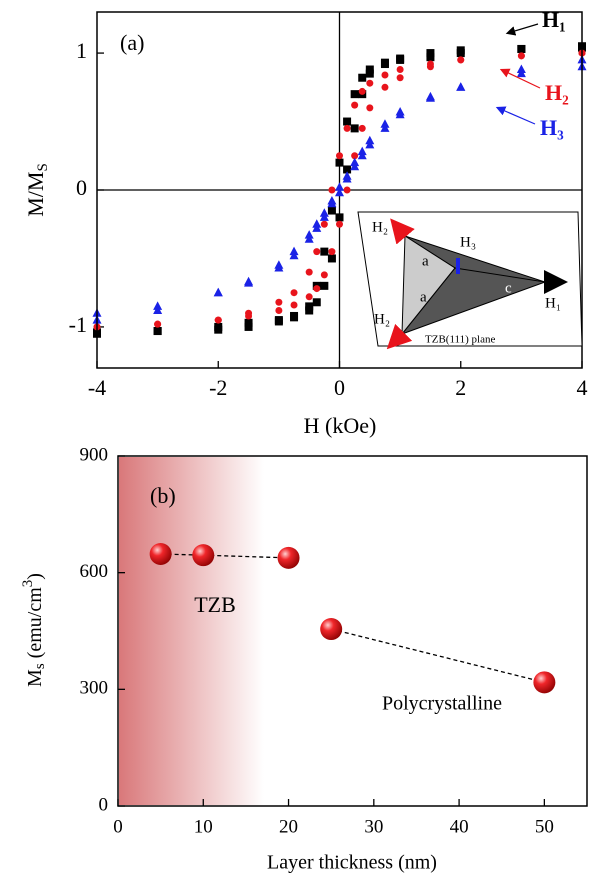 This screenshot has width=592, height=882. I want to click on x-tick-label: 0, so click(339, 387).